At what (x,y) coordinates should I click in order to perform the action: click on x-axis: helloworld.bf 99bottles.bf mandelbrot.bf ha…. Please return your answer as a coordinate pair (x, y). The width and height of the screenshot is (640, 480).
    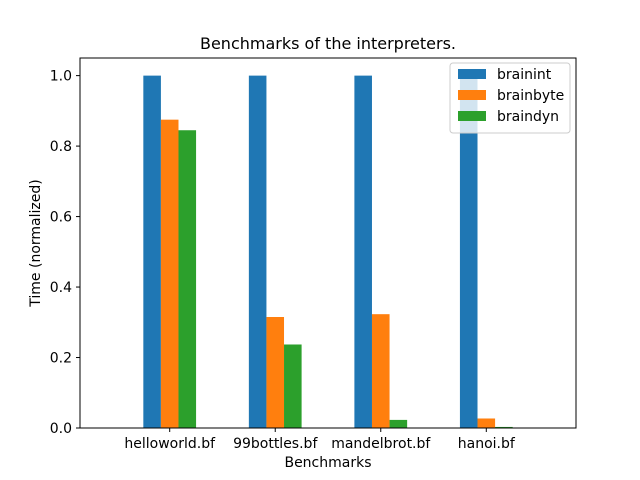
    Looking at the image, I should click on (320, 440).